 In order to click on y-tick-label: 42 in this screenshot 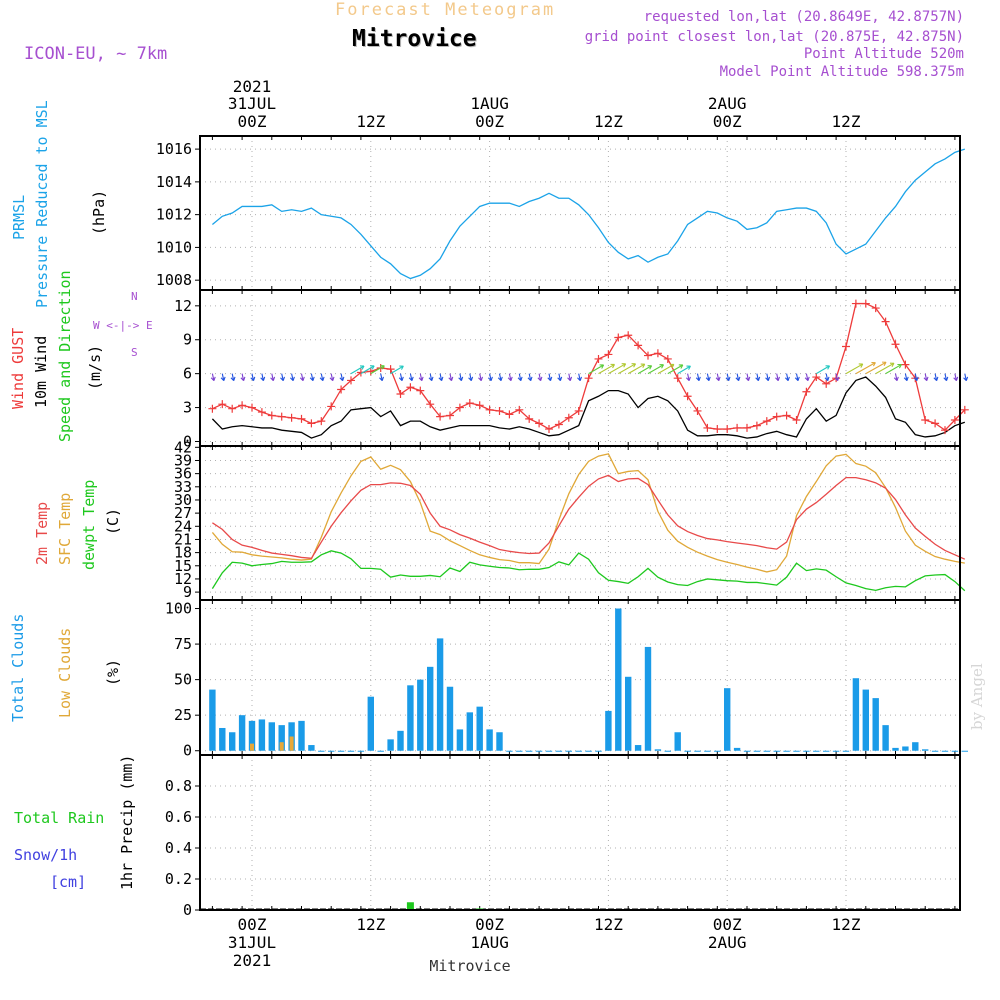, I will do `click(183, 447)`.